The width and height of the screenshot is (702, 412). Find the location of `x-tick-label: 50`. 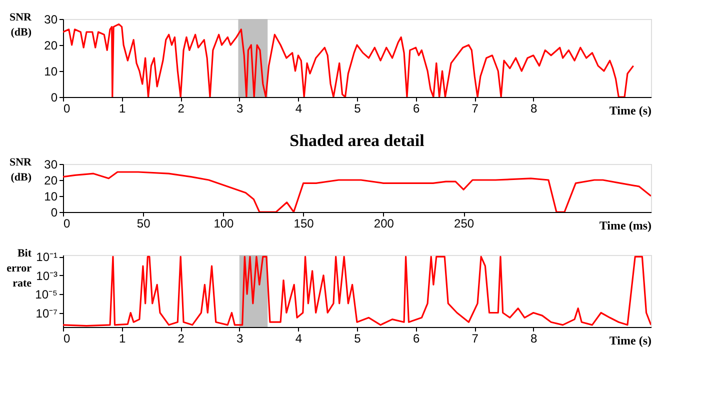

x-tick-label: 50 is located at coordinates (143, 223).